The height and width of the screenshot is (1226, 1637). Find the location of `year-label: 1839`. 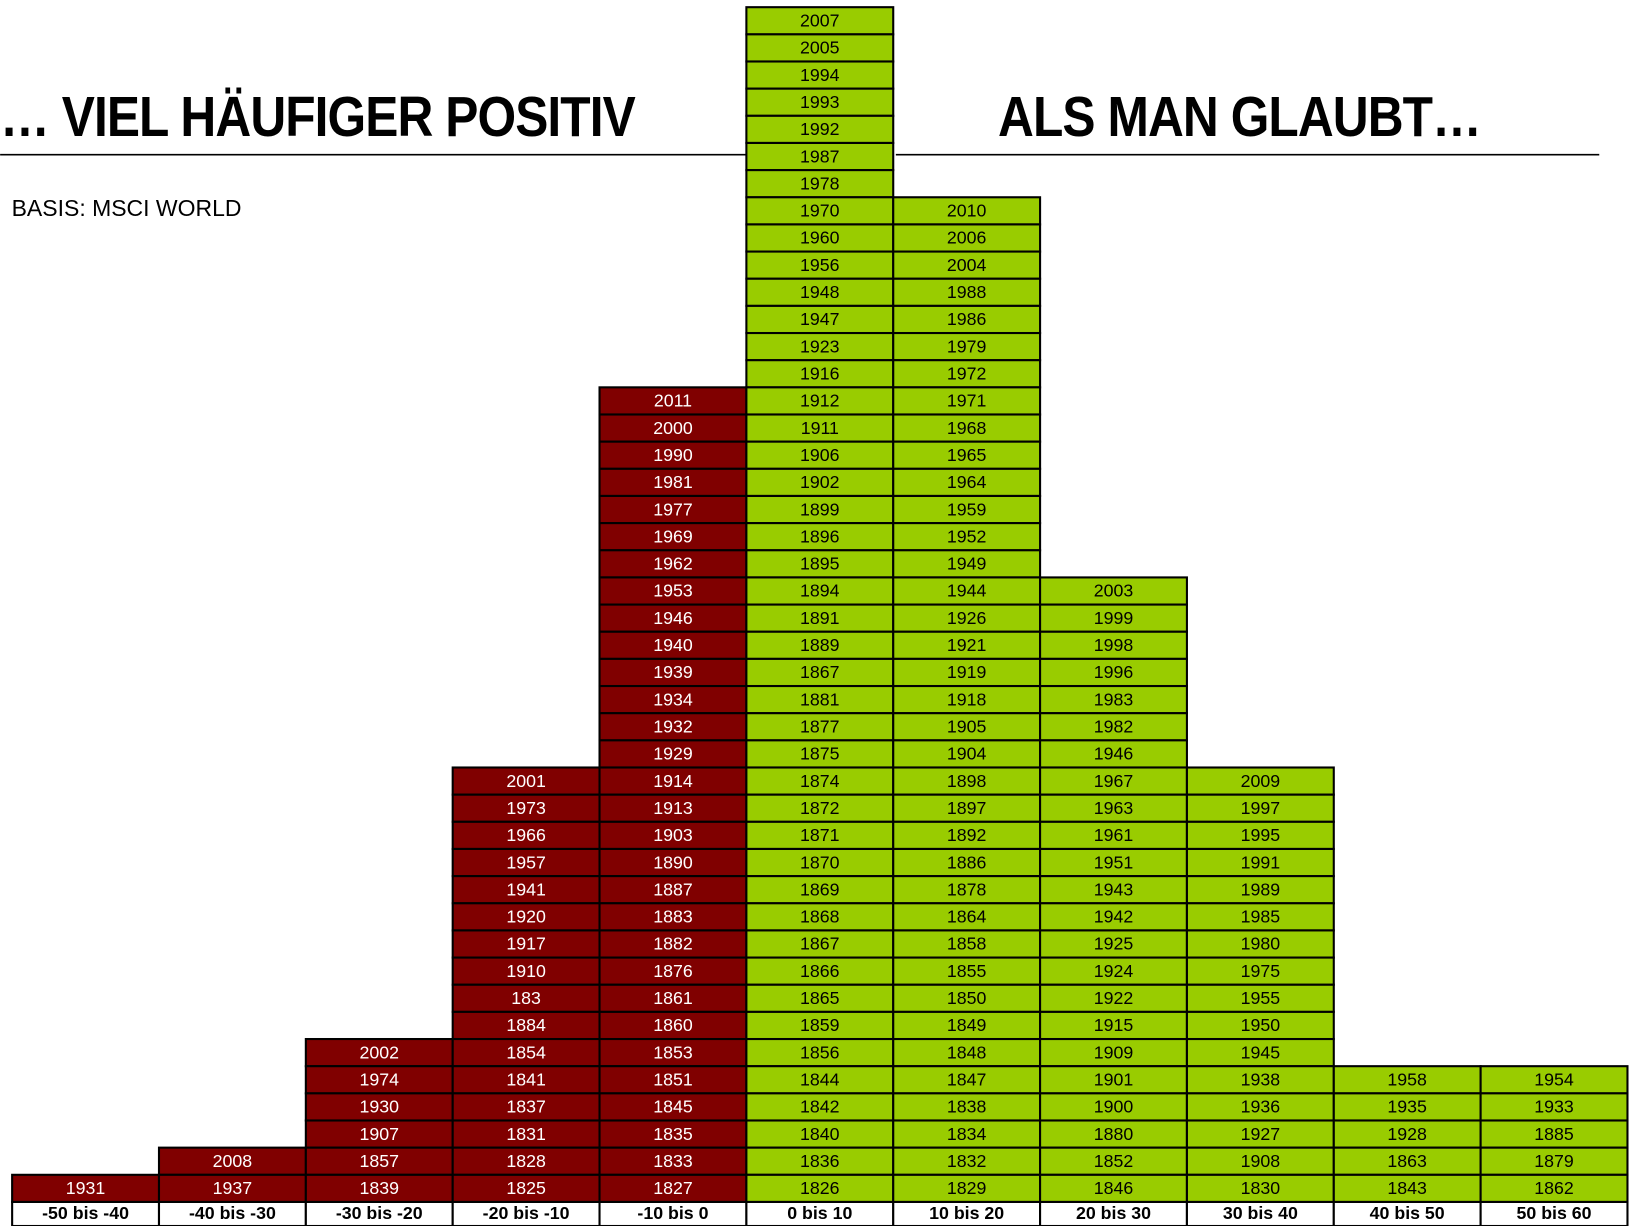

year-label: 1839 is located at coordinates (380, 1188).